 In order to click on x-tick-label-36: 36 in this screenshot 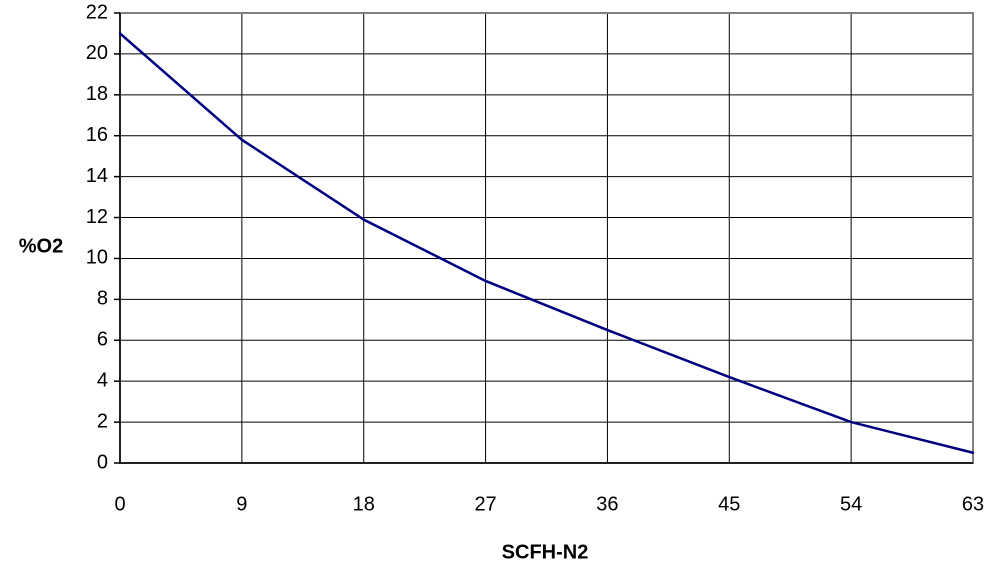, I will do `click(607, 504)`.